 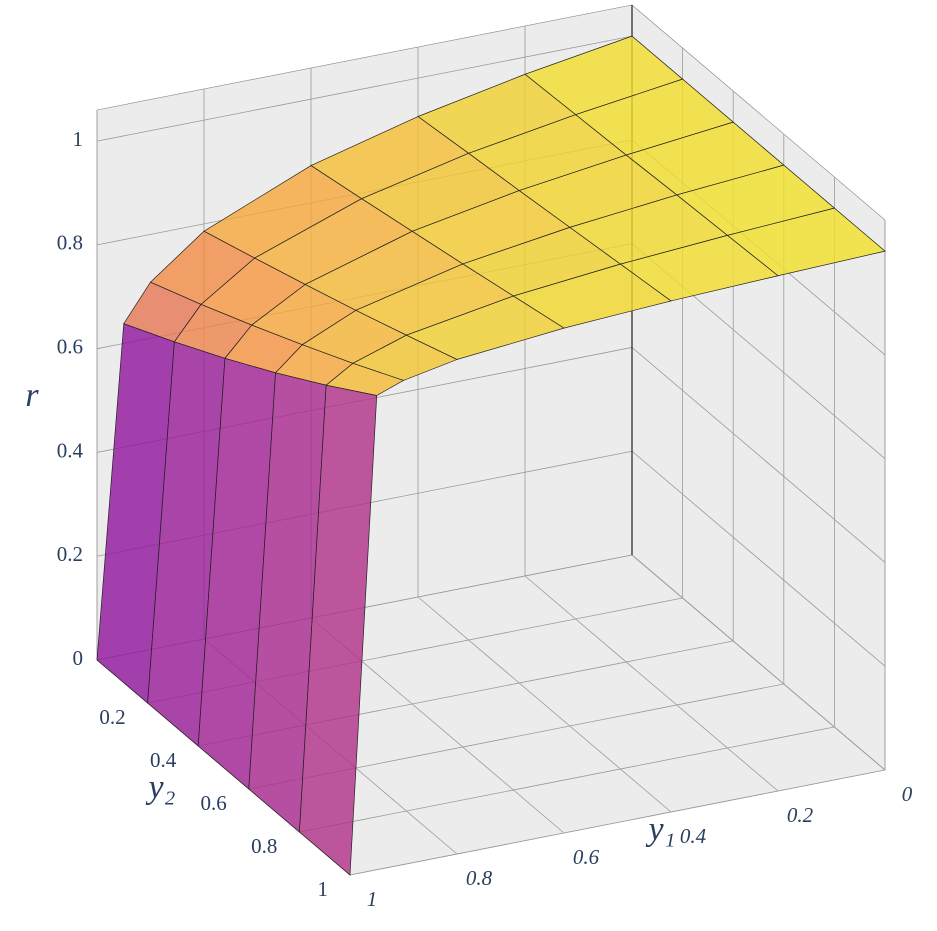 What do you see at coordinates (264, 846) in the screenshot?
I see `y-tick-label: 0.8` at bounding box center [264, 846].